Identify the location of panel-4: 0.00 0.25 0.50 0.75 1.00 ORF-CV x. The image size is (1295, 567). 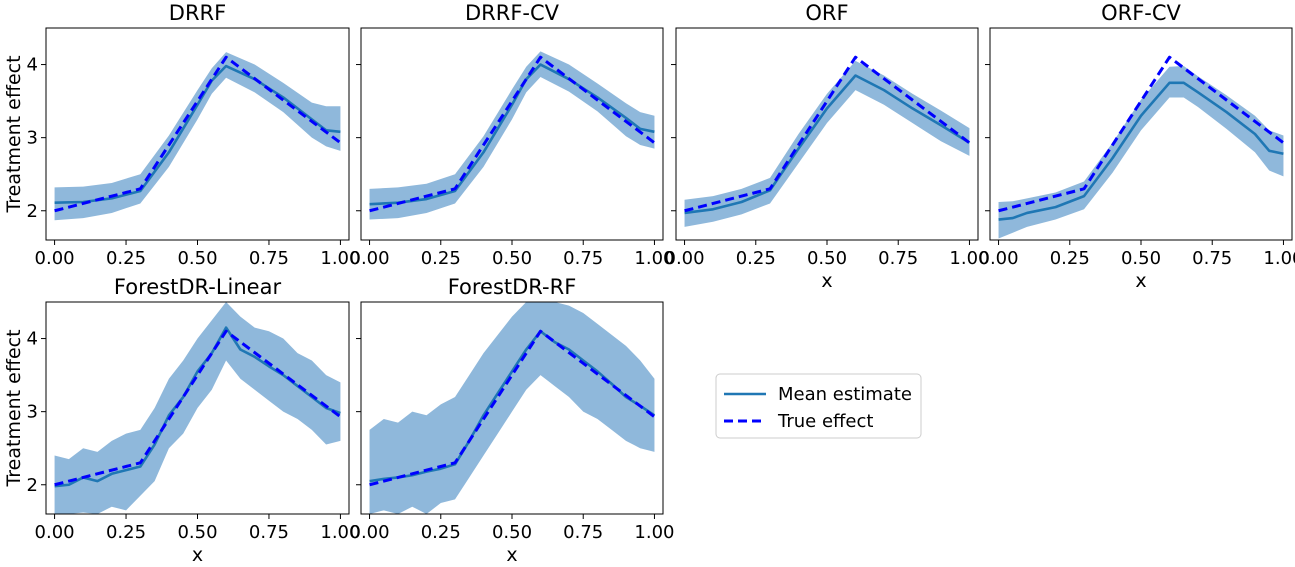
(1137, 146).